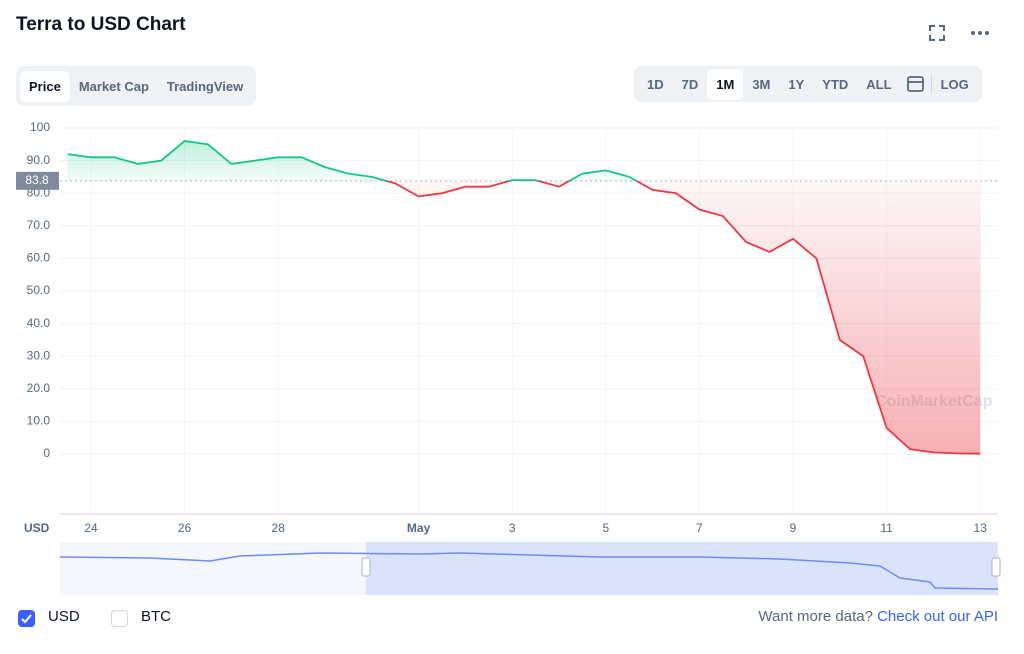 Image resolution: width=1024 pixels, height=654 pixels. Describe the element at coordinates (39, 258) in the screenshot. I see `y-tick-label: 60.0` at that location.